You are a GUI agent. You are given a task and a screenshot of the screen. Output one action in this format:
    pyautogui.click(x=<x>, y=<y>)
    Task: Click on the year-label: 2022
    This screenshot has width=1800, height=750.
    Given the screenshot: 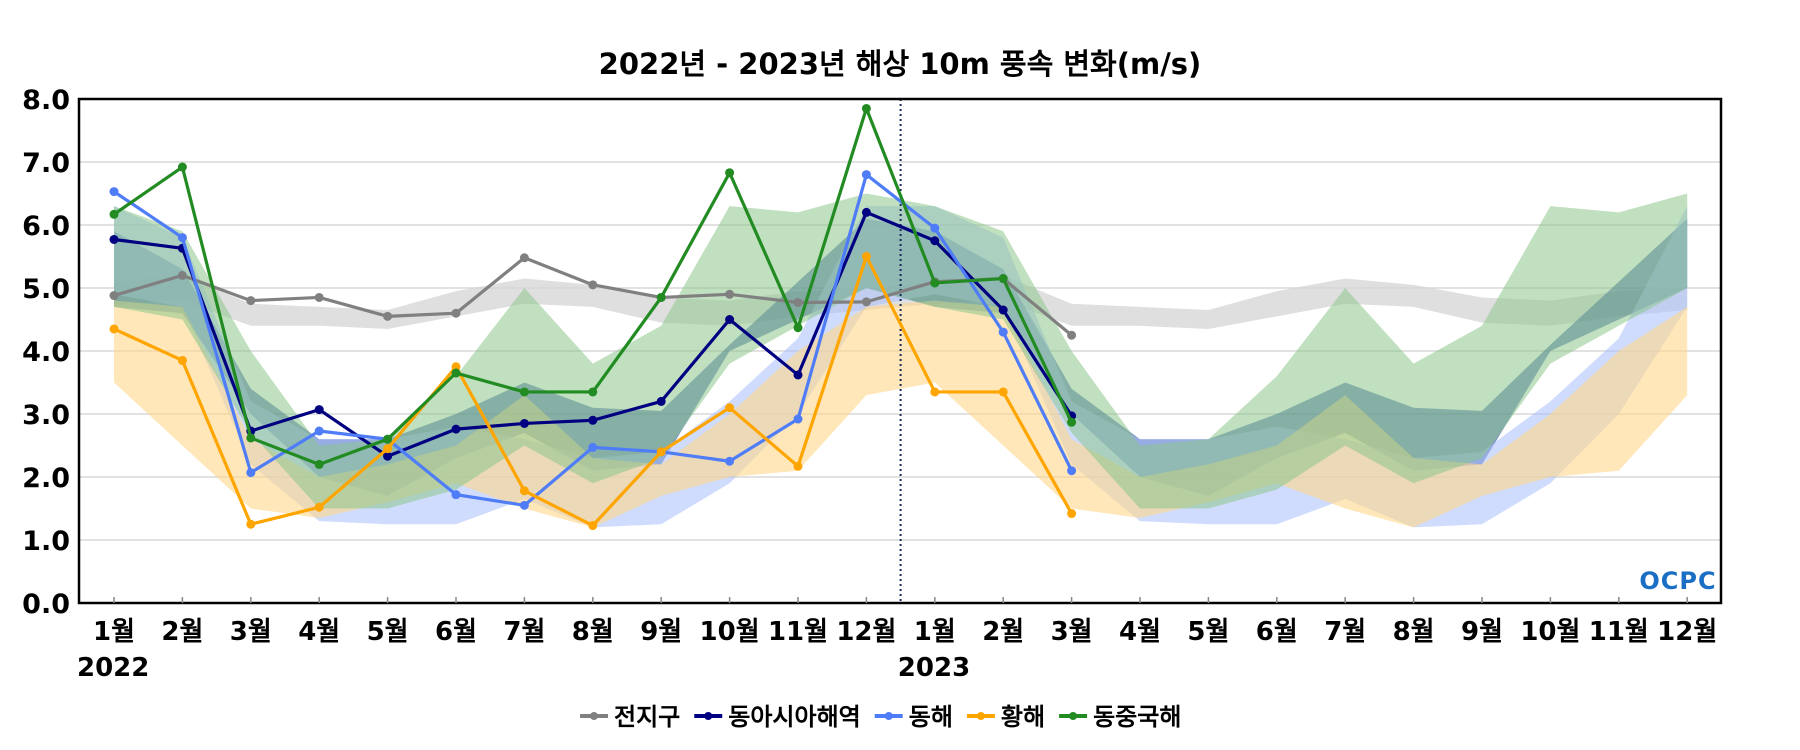 What is the action you would take?
    pyautogui.click(x=113, y=668)
    